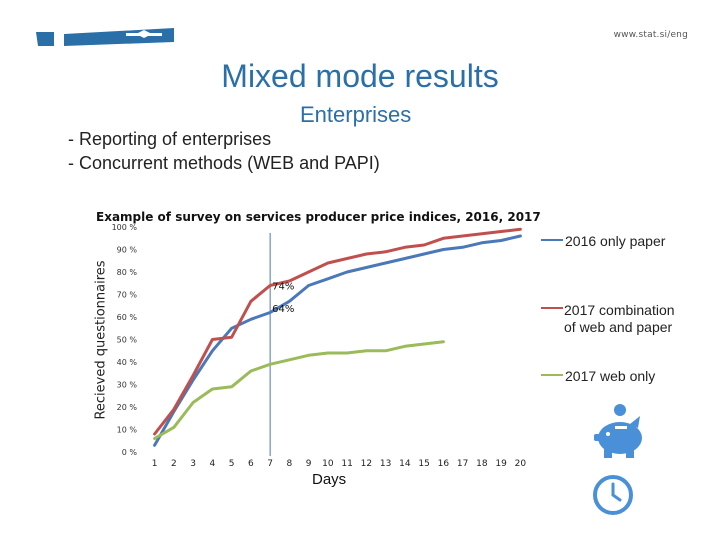 This screenshot has height=540, width=720. What do you see at coordinates (283, 287) in the screenshot?
I see `data-label: 74%` at bounding box center [283, 287].